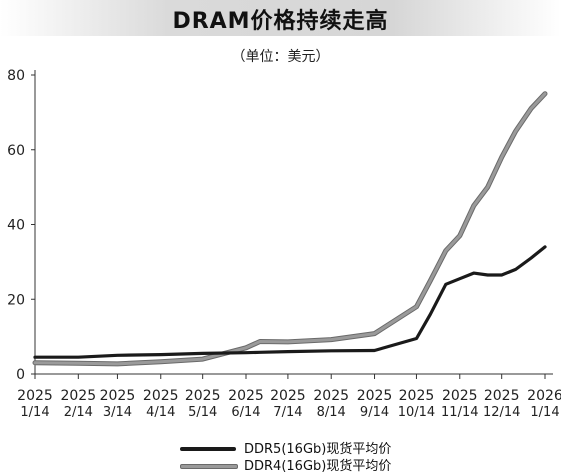 This screenshot has height=475, width=561. I want to click on y-tick-label: 80, so click(16, 76).